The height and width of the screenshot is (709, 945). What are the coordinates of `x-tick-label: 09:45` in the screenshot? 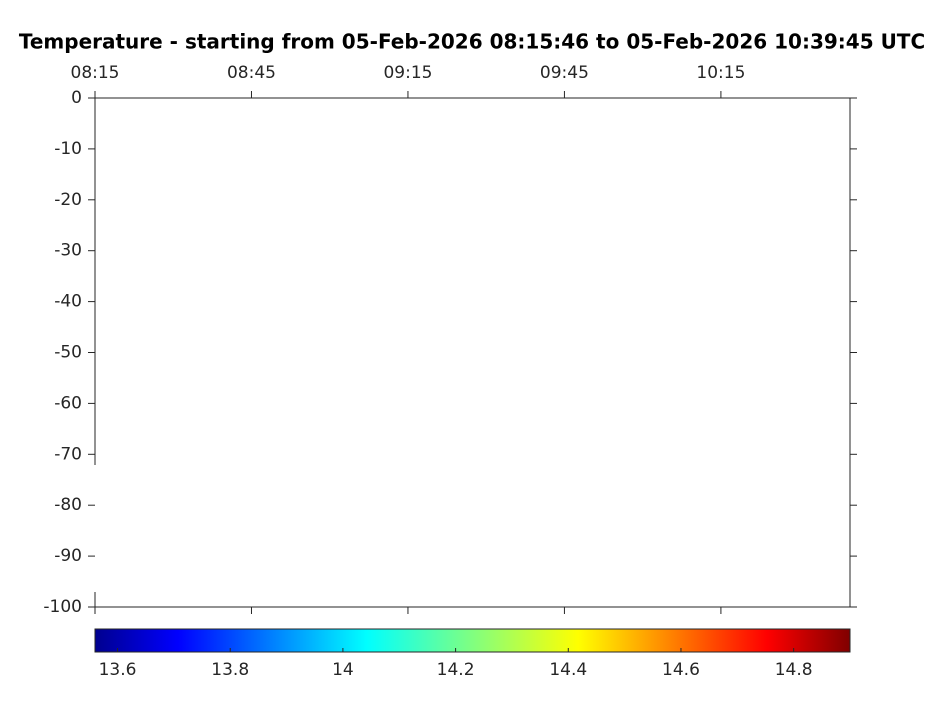 It's located at (564, 73).